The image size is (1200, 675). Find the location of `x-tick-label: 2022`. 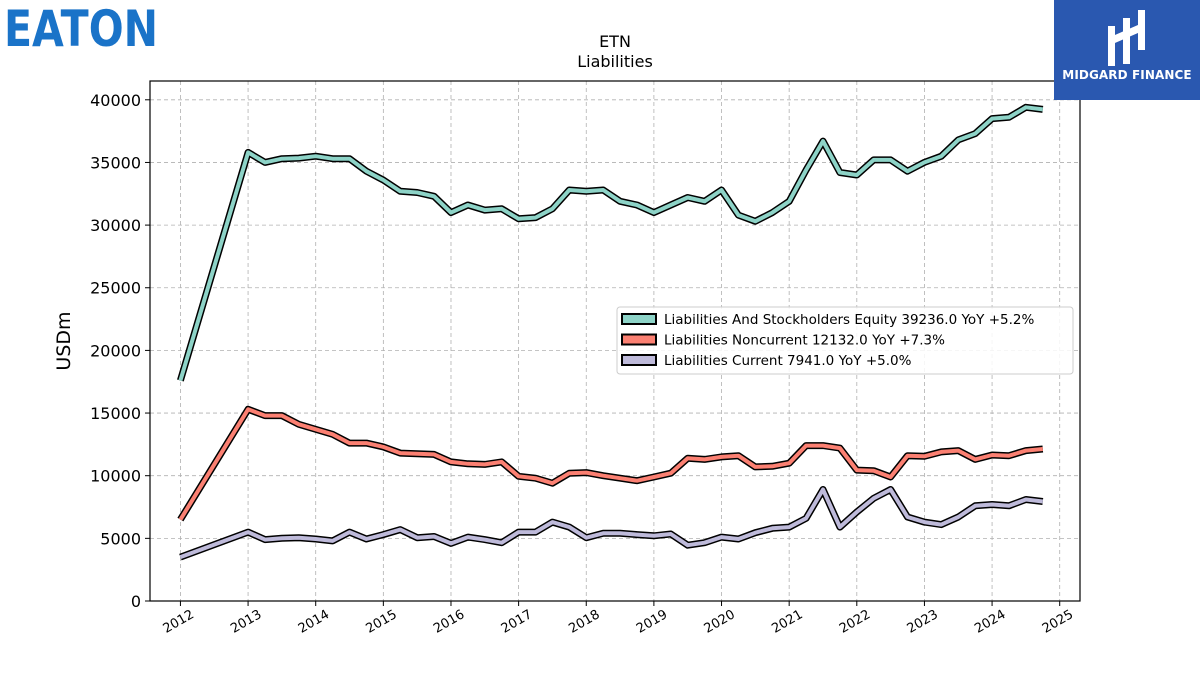

x-tick-label: 2022 is located at coordinates (855, 622).